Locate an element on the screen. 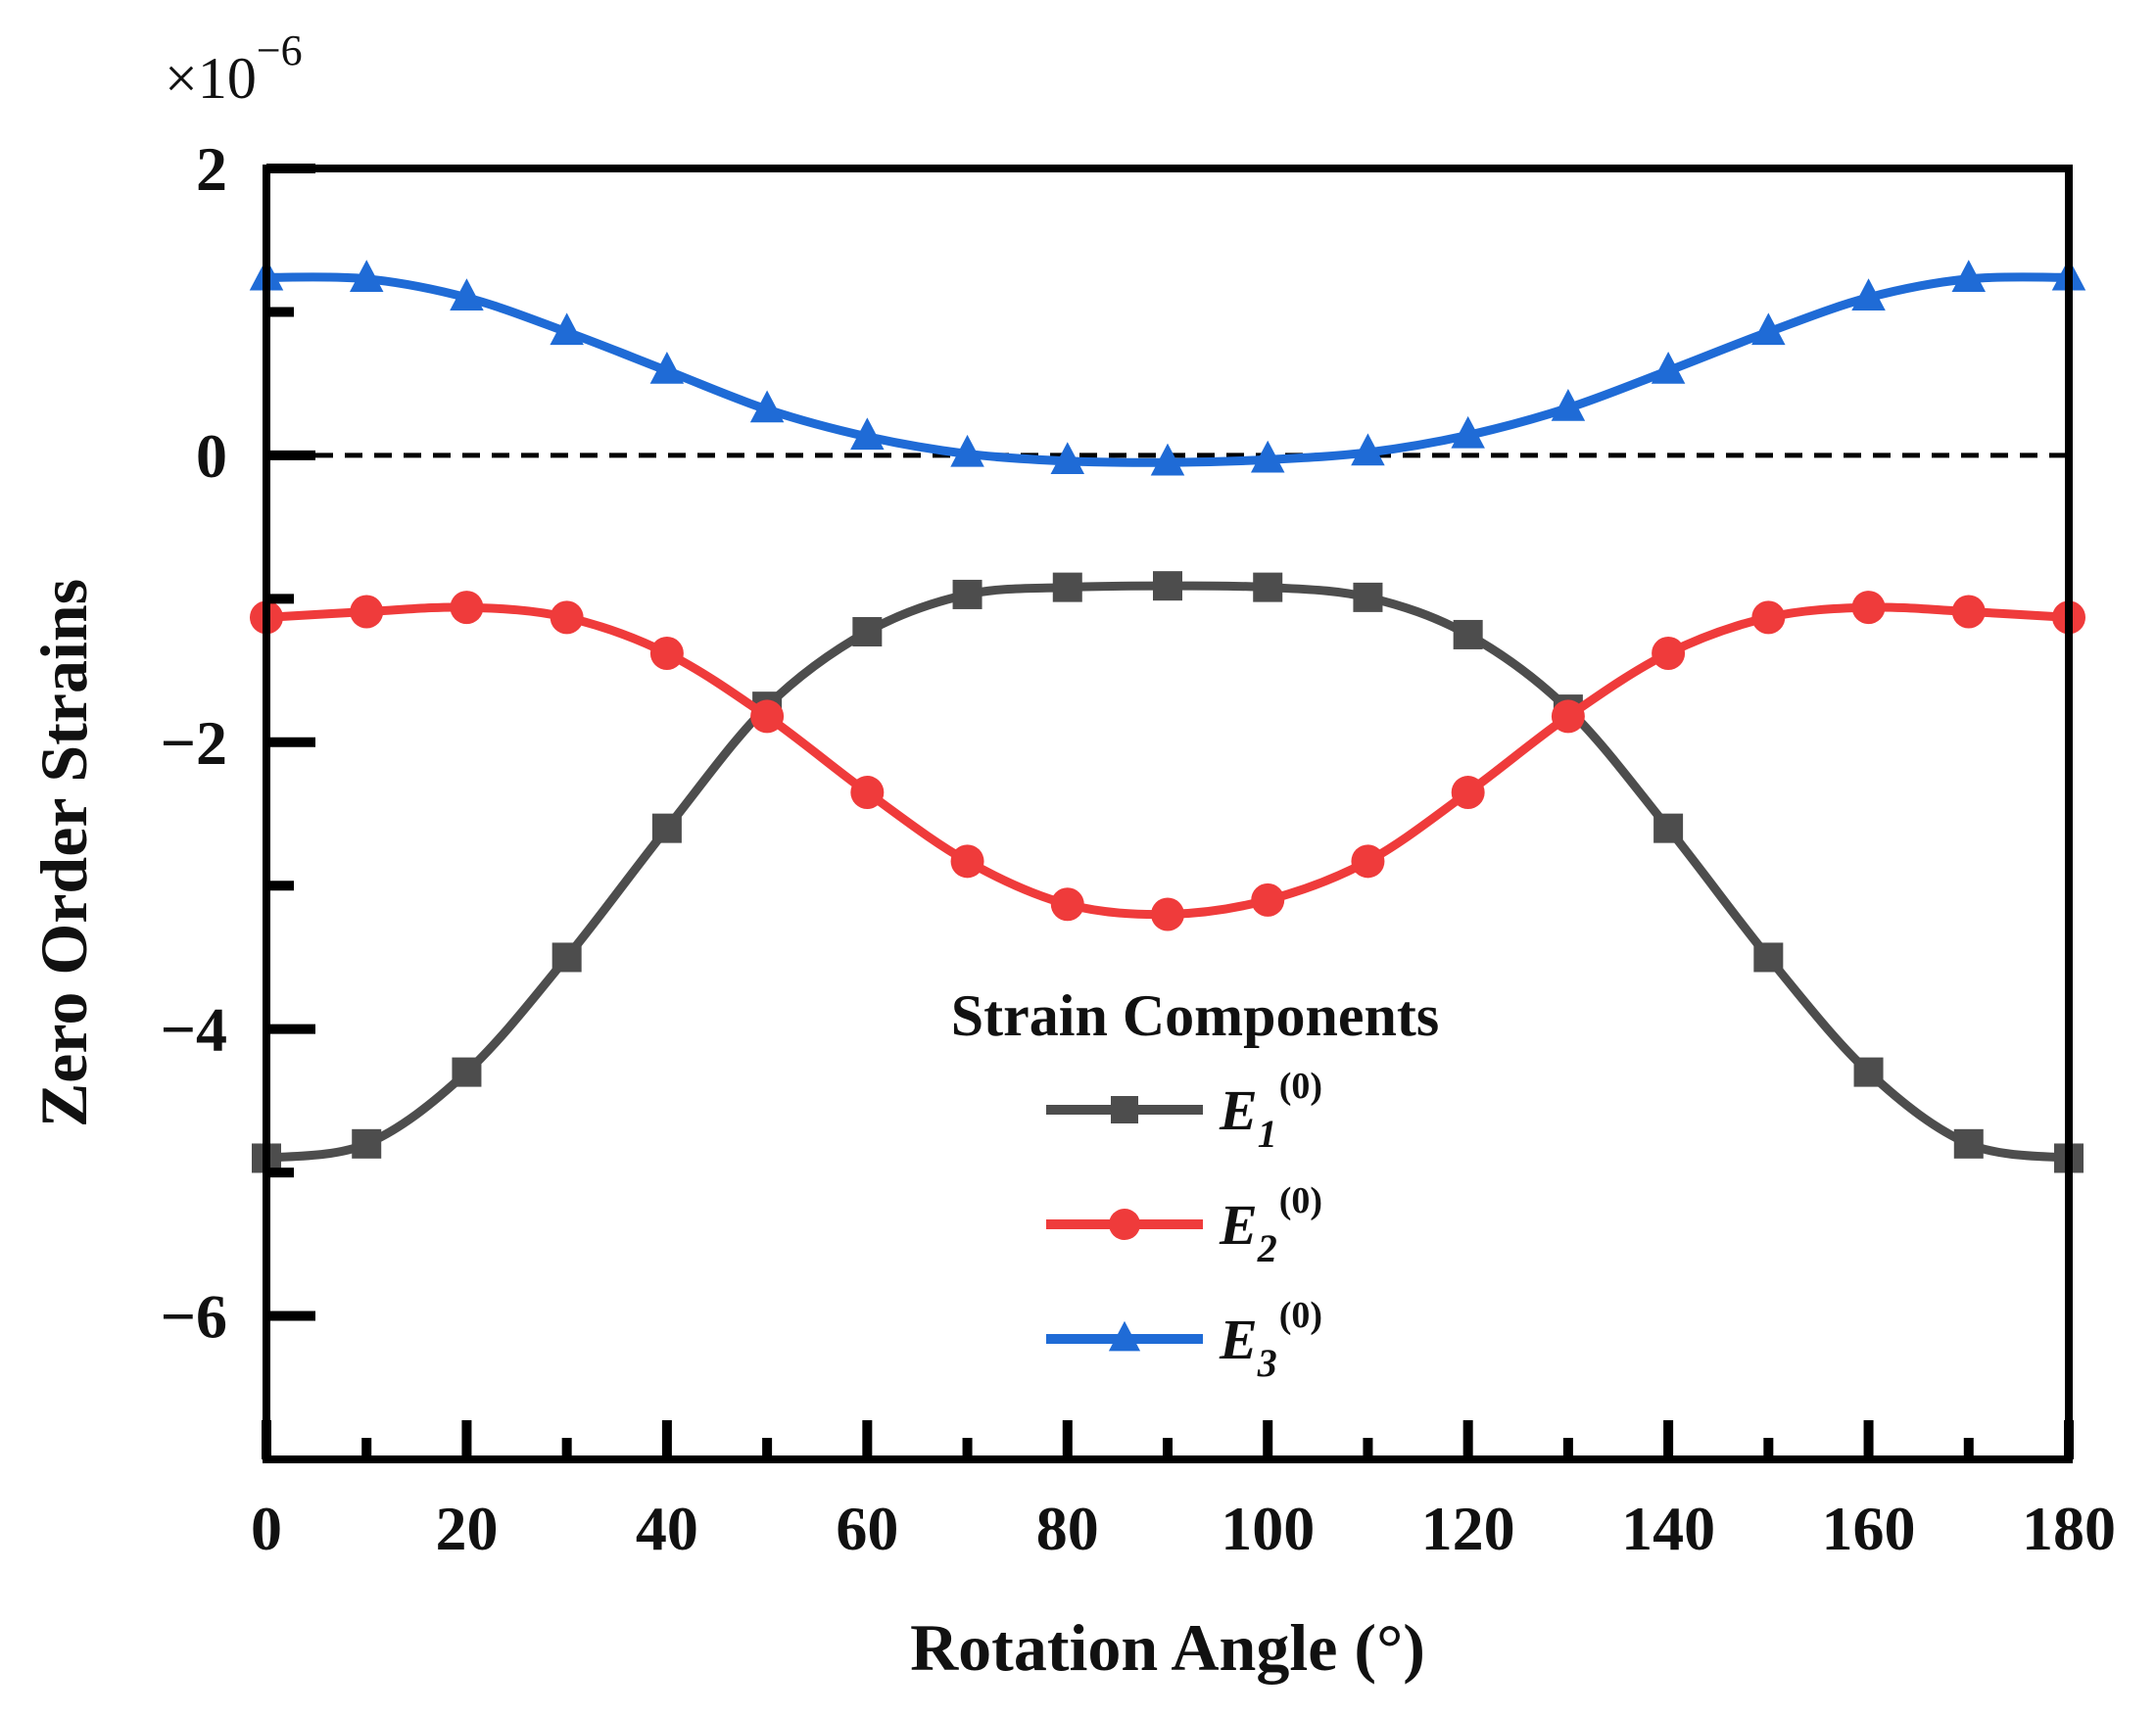 The width and height of the screenshot is (2156, 1717). y-tick-label: −2 is located at coordinates (194, 743).